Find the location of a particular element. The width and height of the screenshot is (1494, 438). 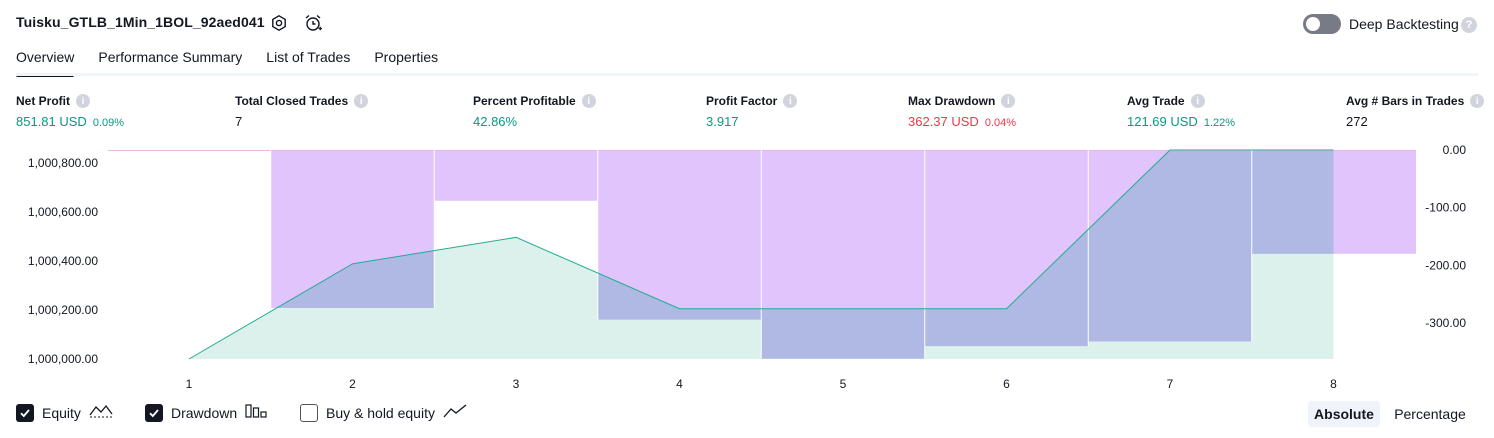

legend-drawdown: Drawdown is located at coordinates (206, 412).